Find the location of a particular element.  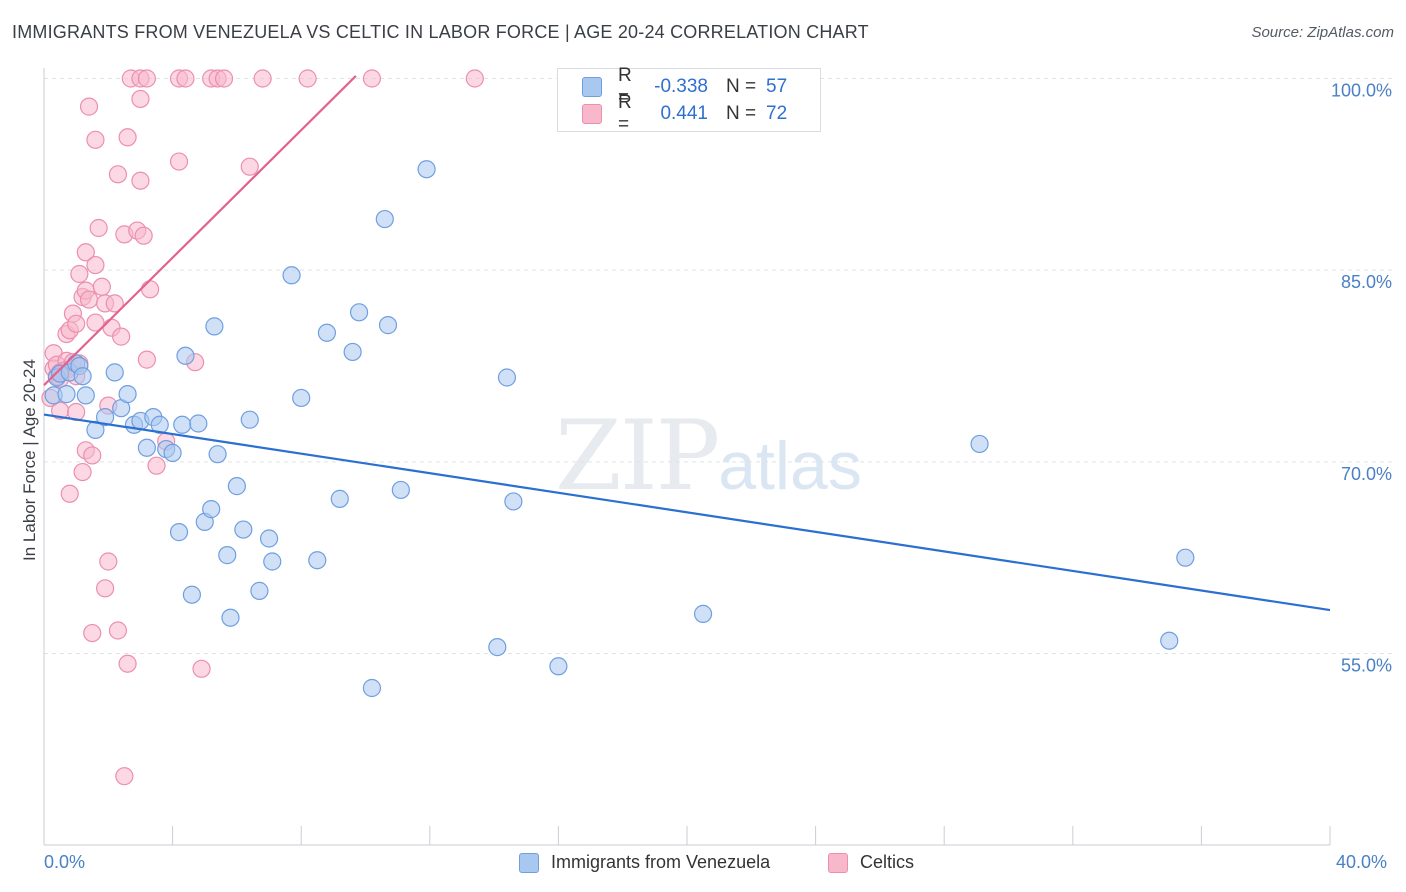

y-tick-label: 70.0% is located at coordinates (1366, 474).